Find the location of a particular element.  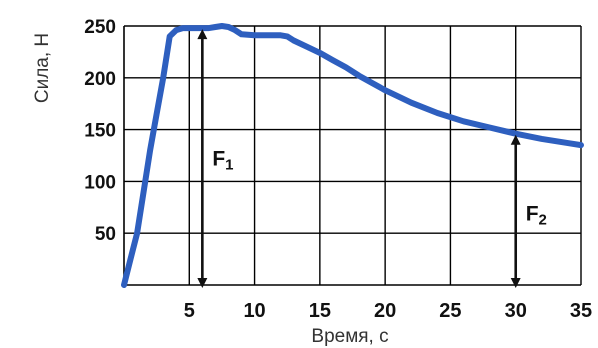

x-tick-label: 35 is located at coordinates (581, 311).